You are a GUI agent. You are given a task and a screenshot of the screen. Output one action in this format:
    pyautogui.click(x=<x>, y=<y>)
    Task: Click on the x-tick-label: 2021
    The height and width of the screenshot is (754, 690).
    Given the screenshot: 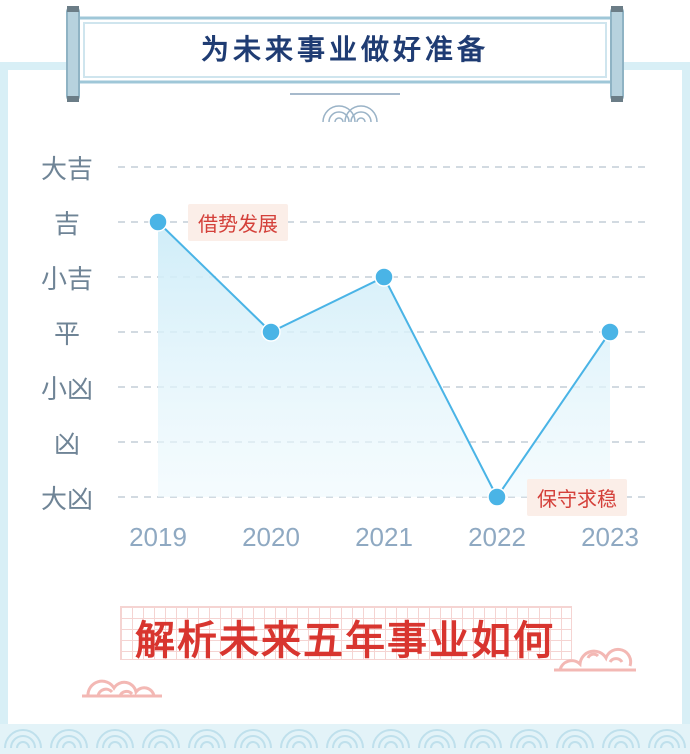 What is the action you would take?
    pyautogui.click(x=384, y=537)
    